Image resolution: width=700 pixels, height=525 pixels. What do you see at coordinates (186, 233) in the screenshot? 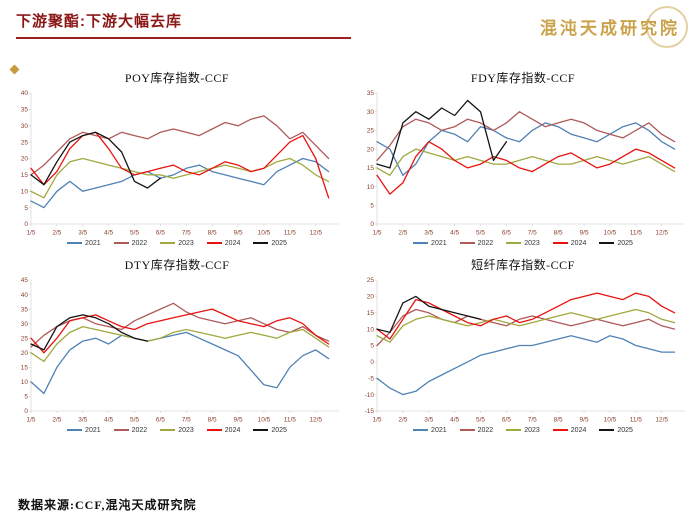
I see `svg-text: 7/5` at bounding box center [186, 233].